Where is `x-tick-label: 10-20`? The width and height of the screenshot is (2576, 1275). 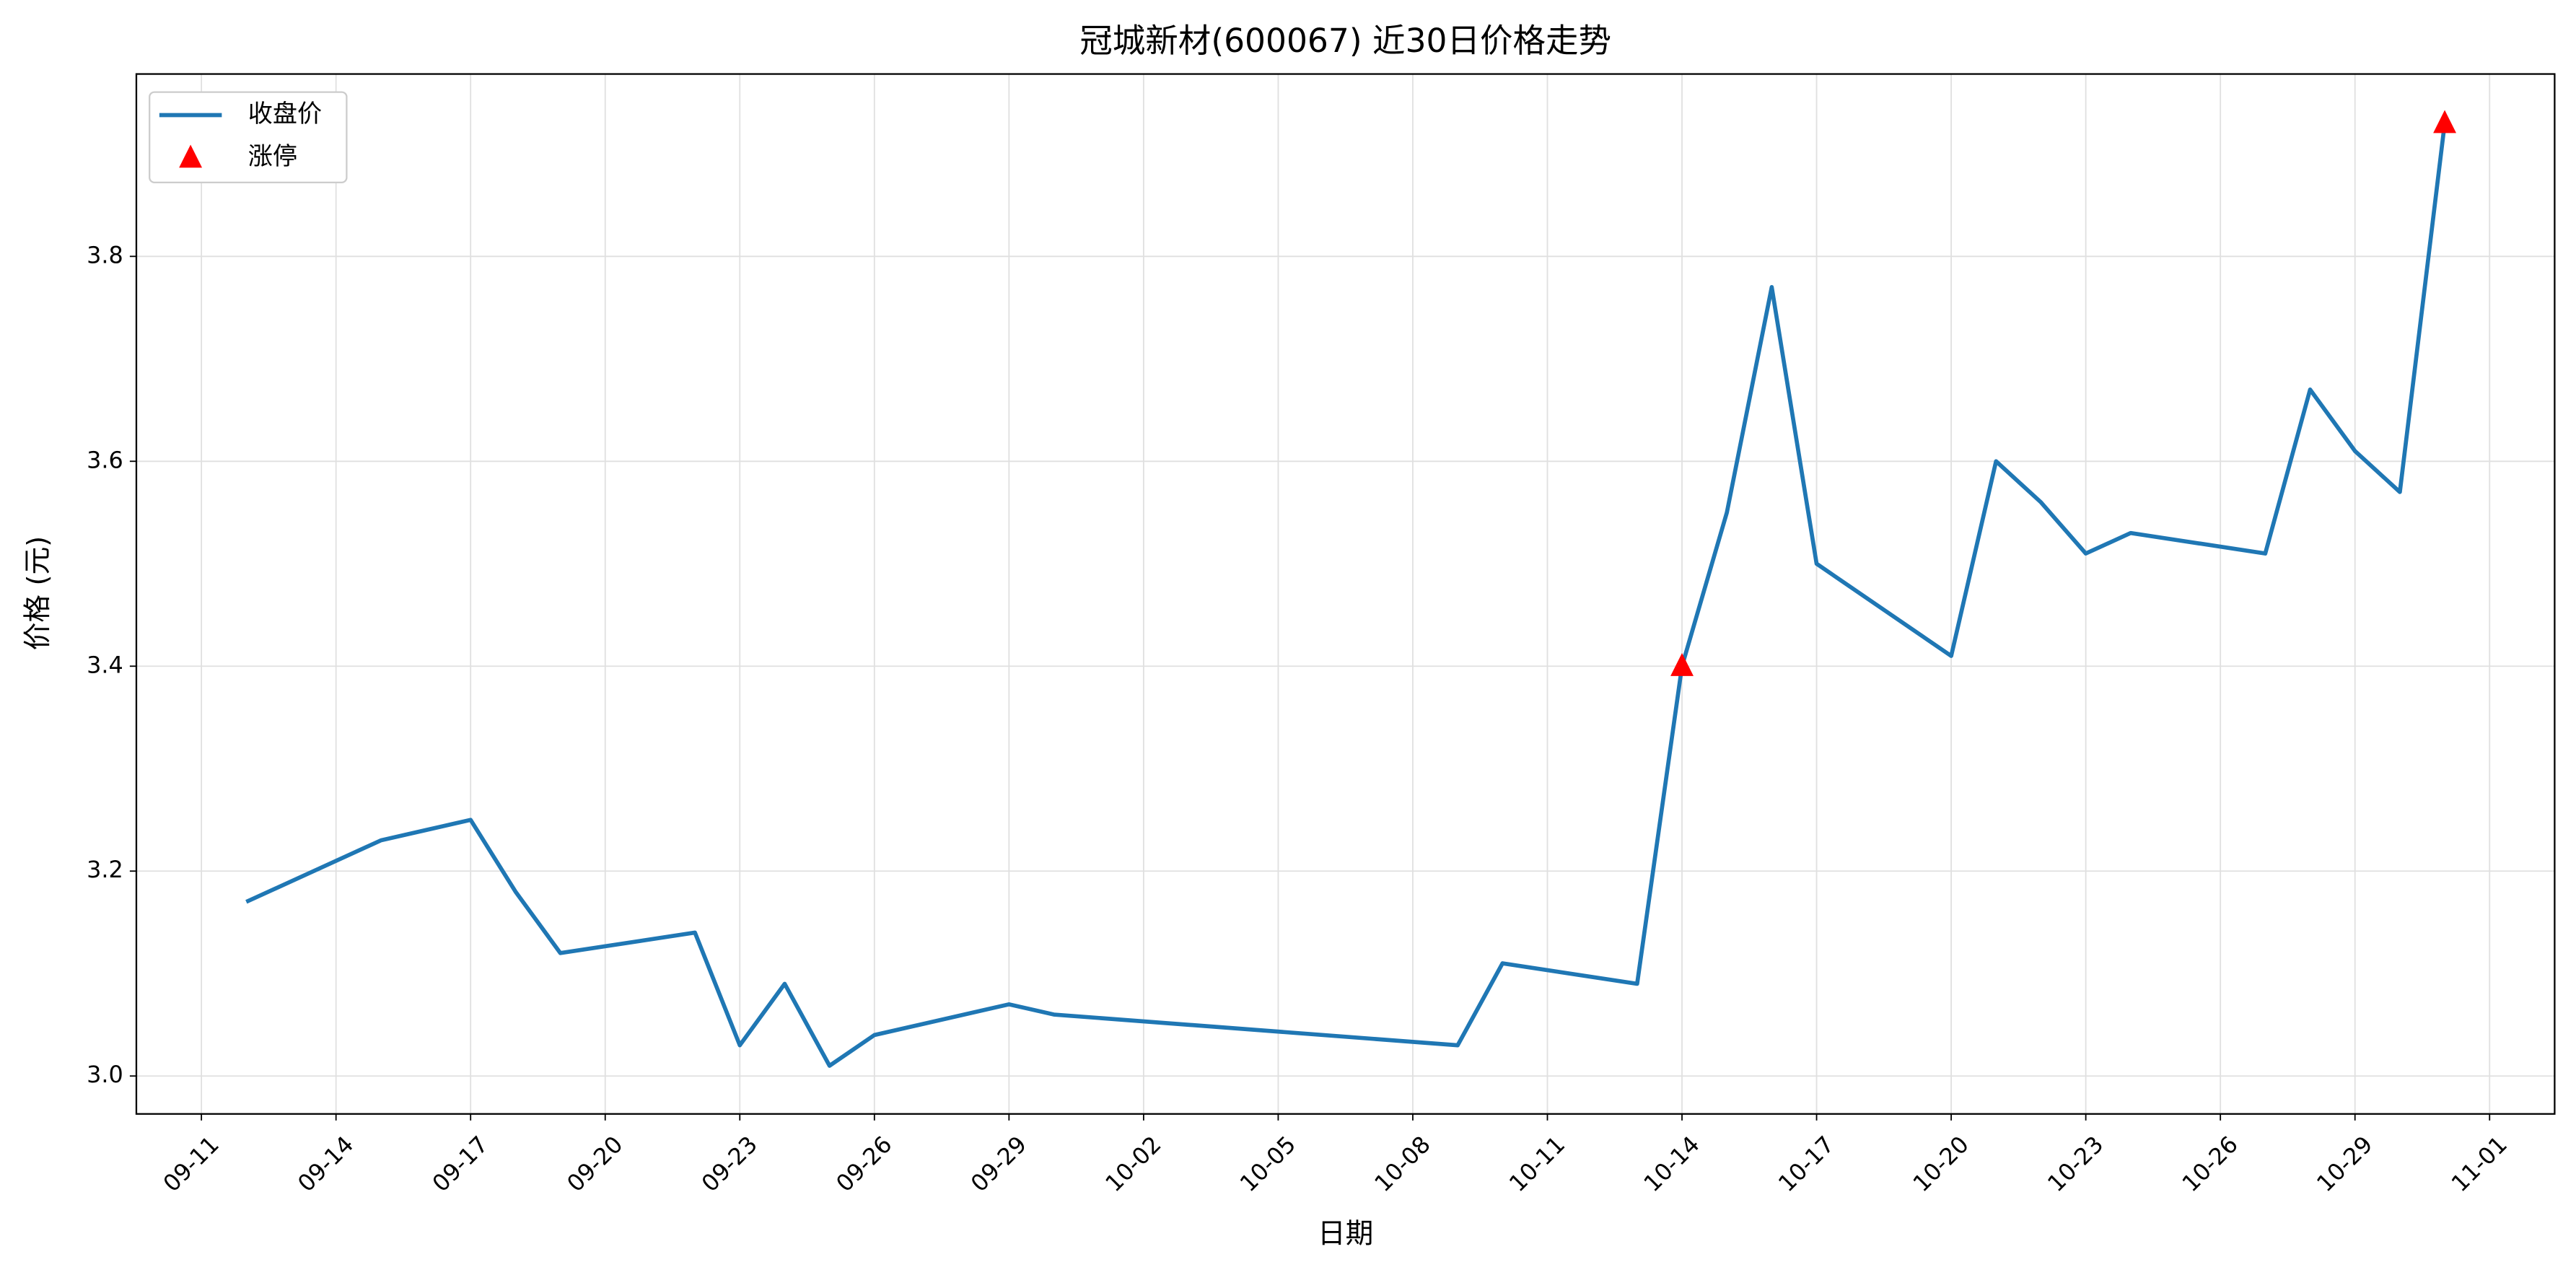
x-tick-label: 10-20 is located at coordinates (1941, 1164).